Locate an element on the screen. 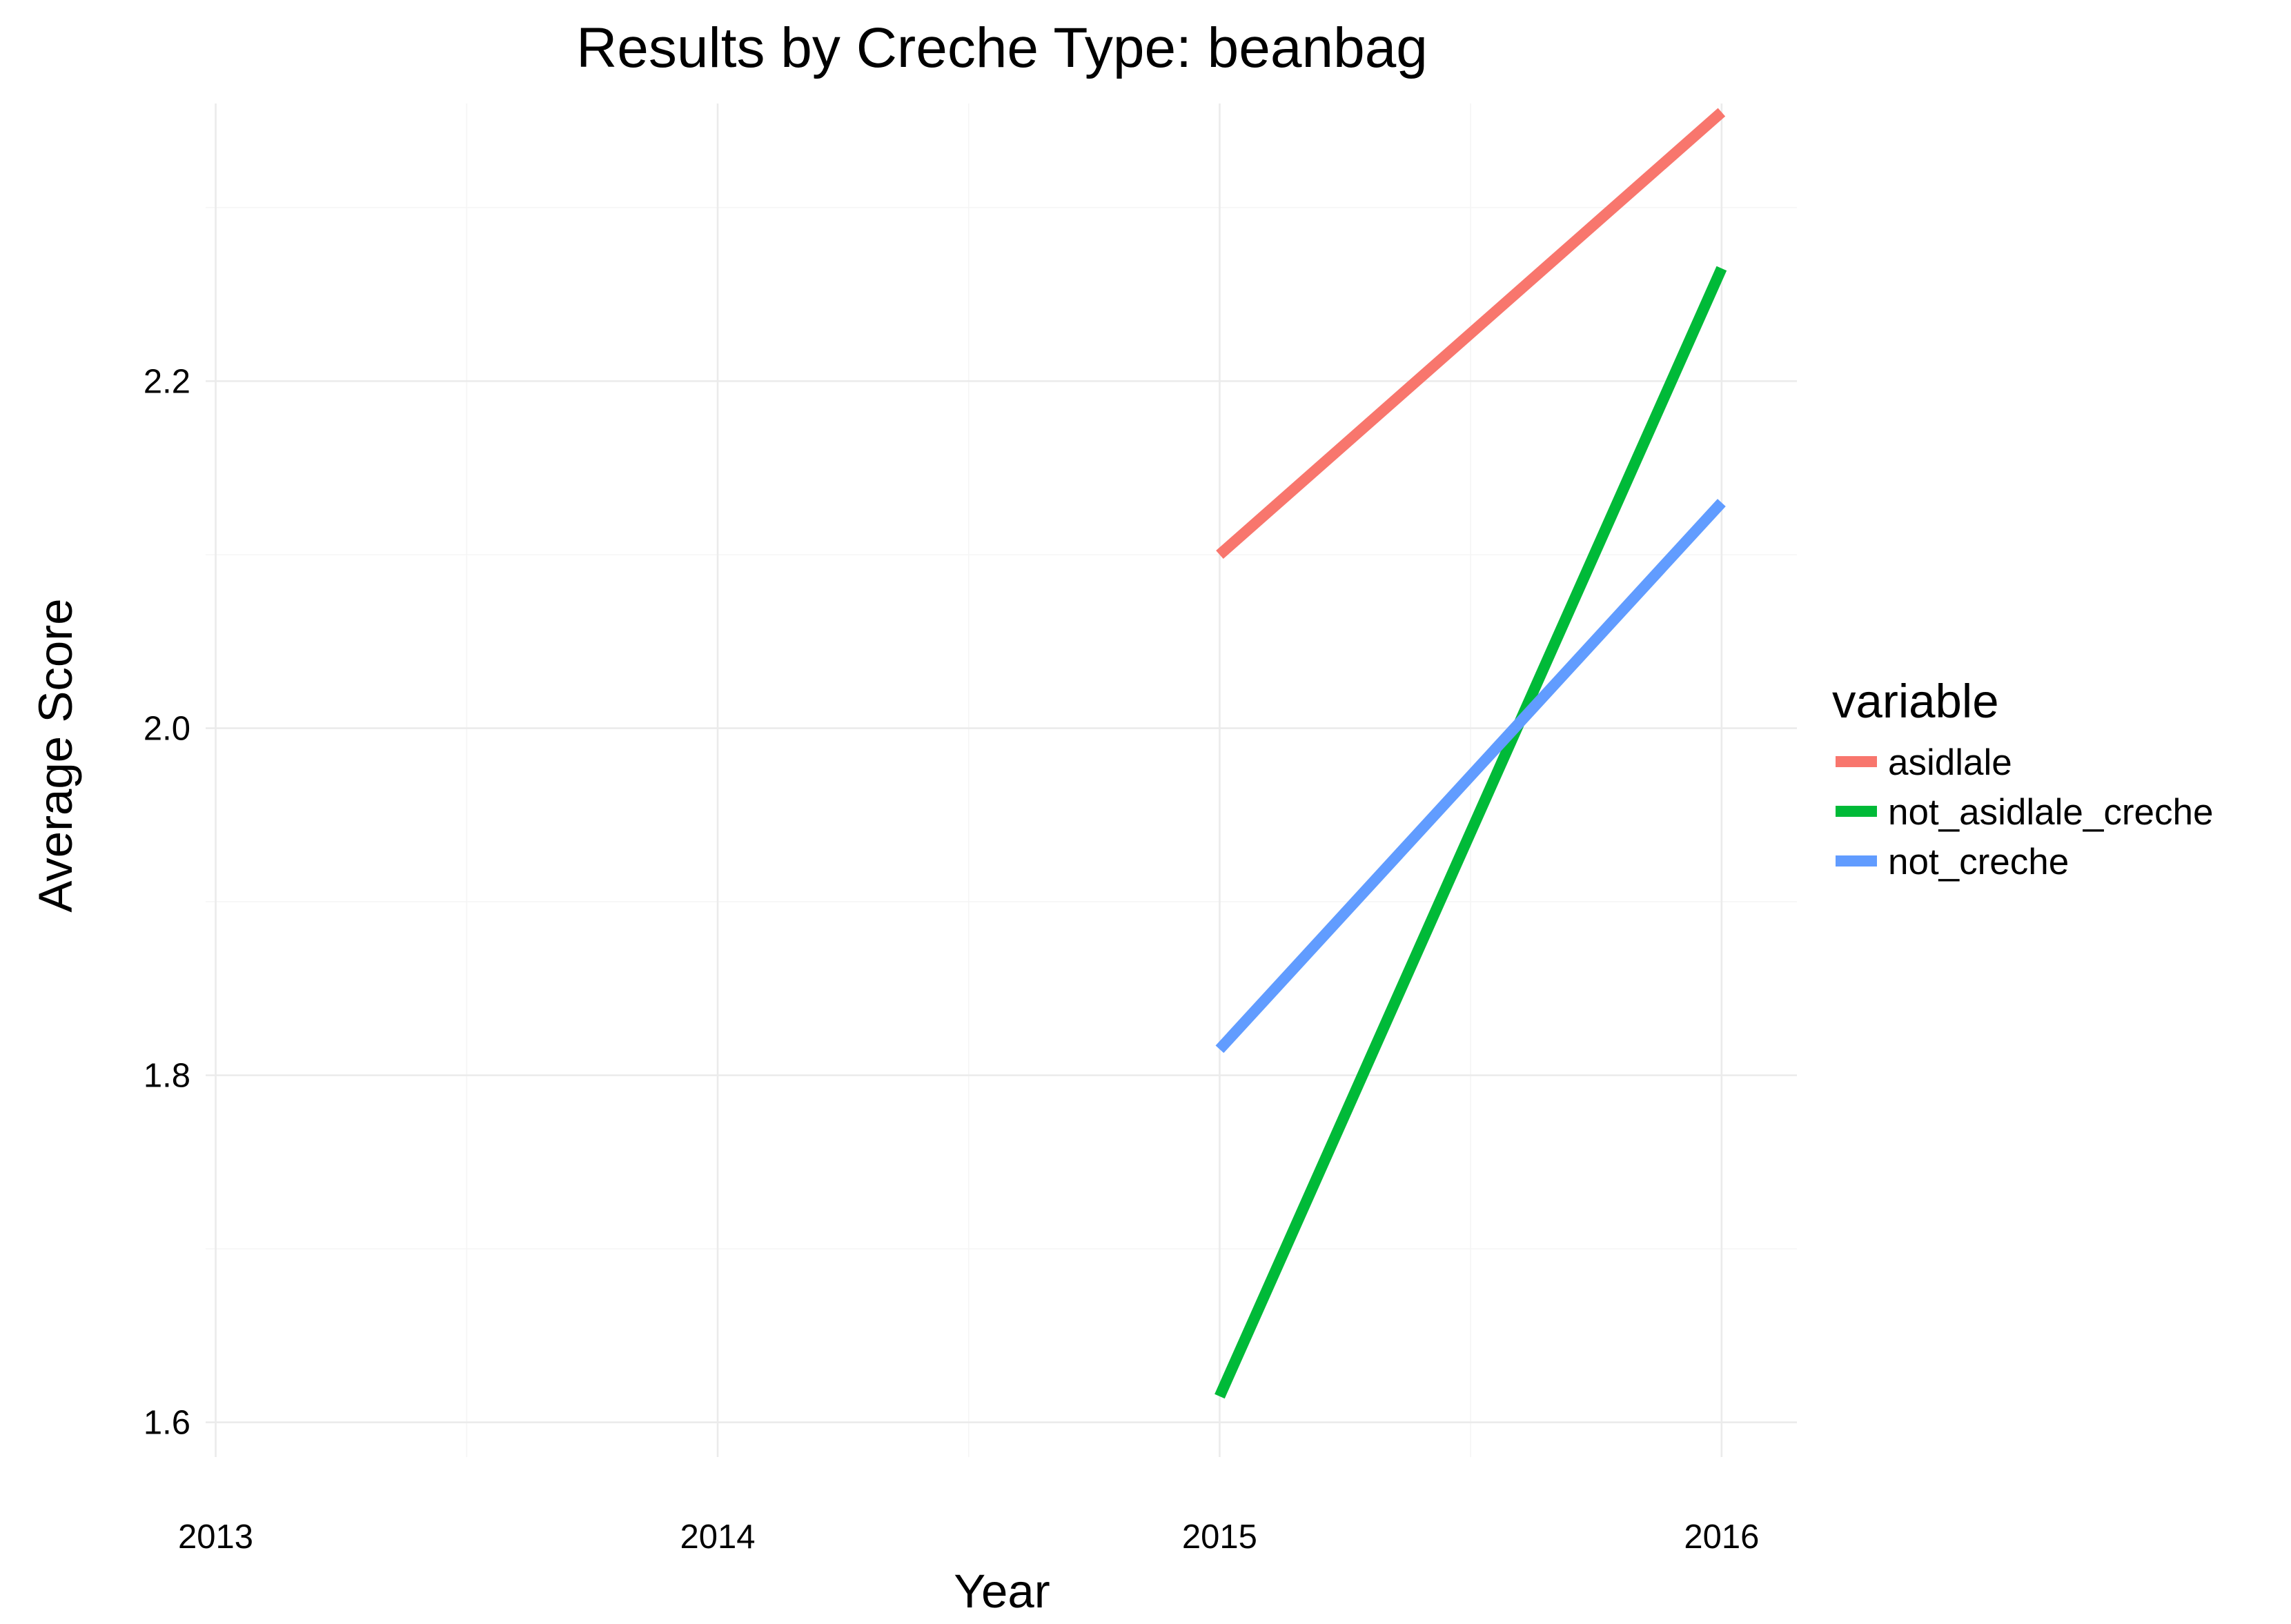 The width and height of the screenshot is (2291, 1624). y-tick-label: 2.2 is located at coordinates (167, 381).